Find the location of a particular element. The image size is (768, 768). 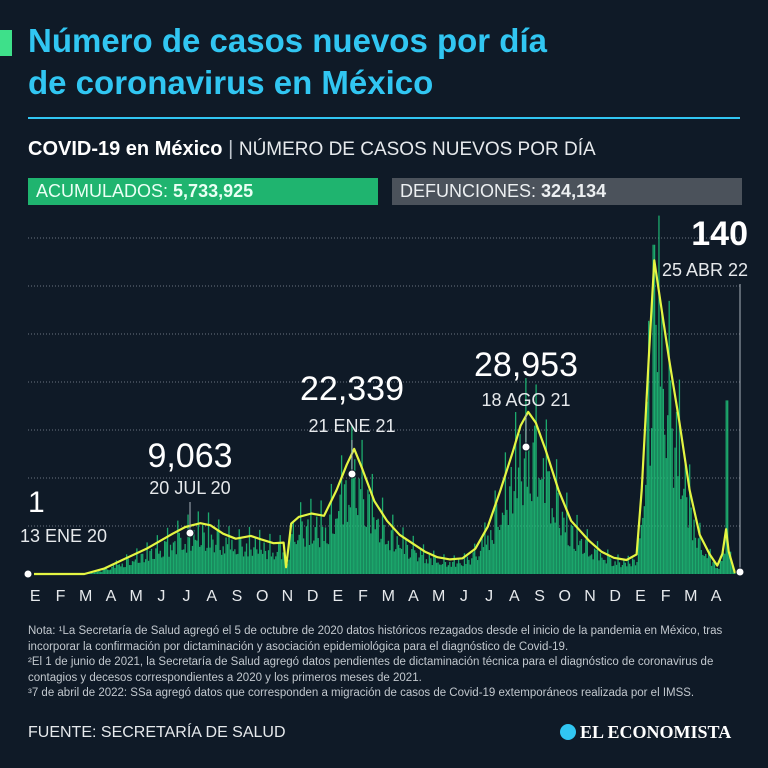

title-accent-bar is located at coordinates (6, 43).